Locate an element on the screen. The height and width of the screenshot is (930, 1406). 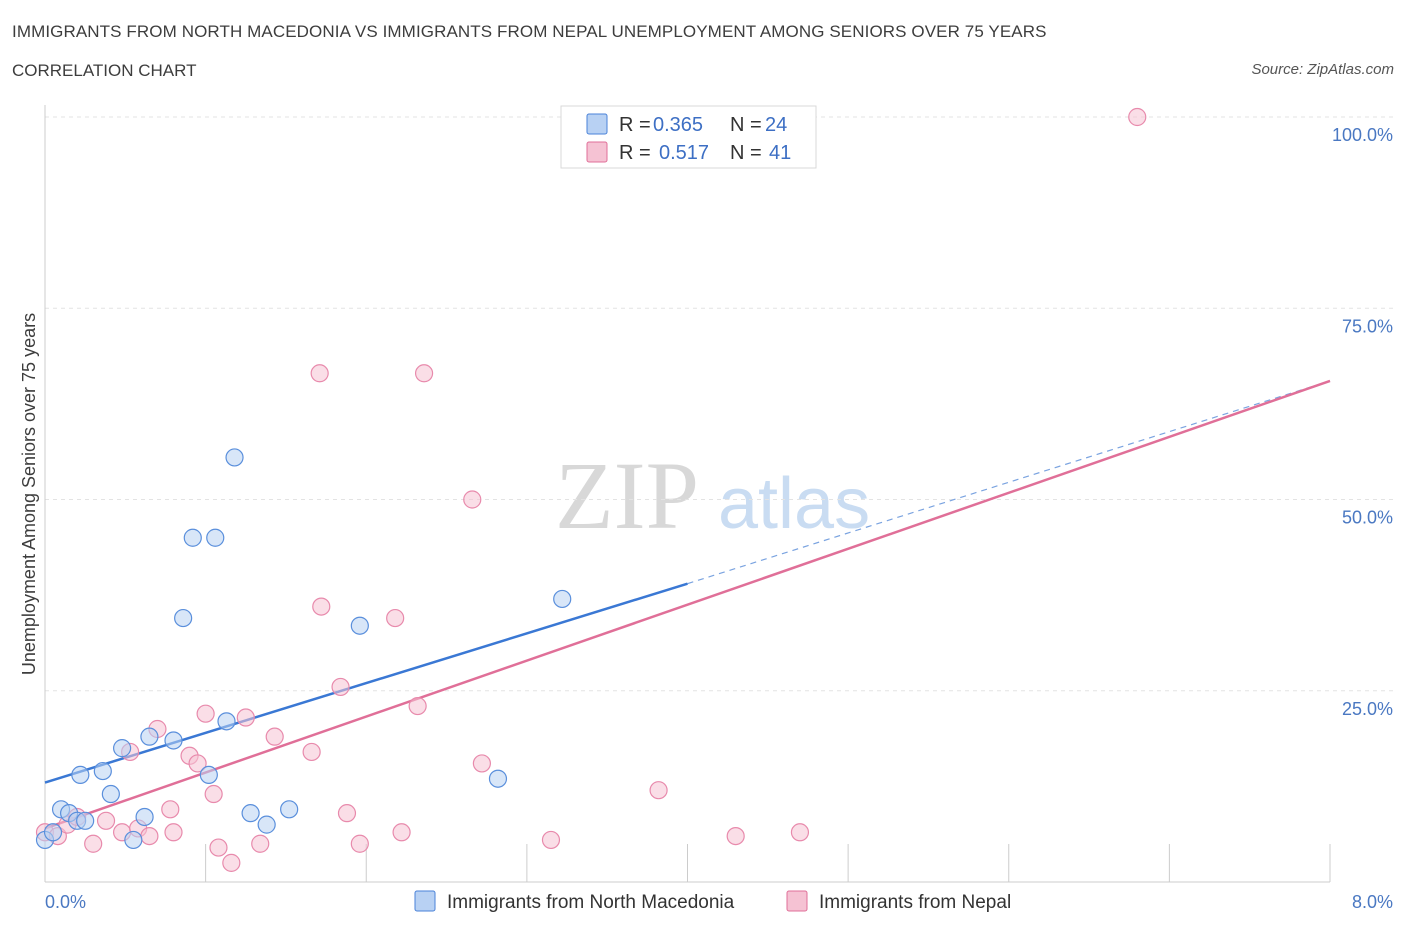
bottom-legend-label-nepal: Immigrants from Nepal is located at coordinates (915, 902).